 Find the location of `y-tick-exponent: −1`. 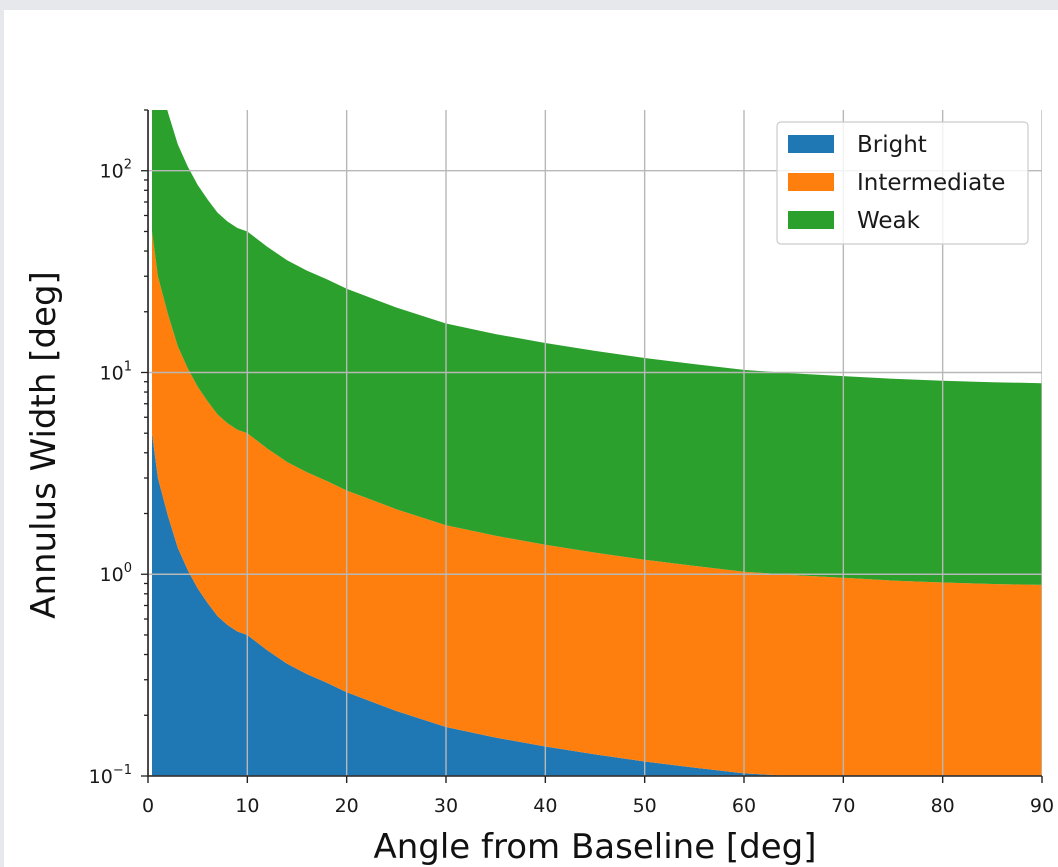

y-tick-exponent: −1 is located at coordinates (122, 770).